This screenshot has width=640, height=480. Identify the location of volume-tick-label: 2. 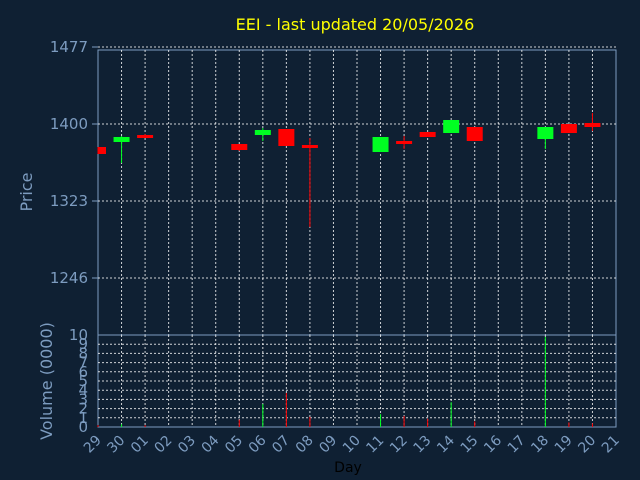
(83, 409).